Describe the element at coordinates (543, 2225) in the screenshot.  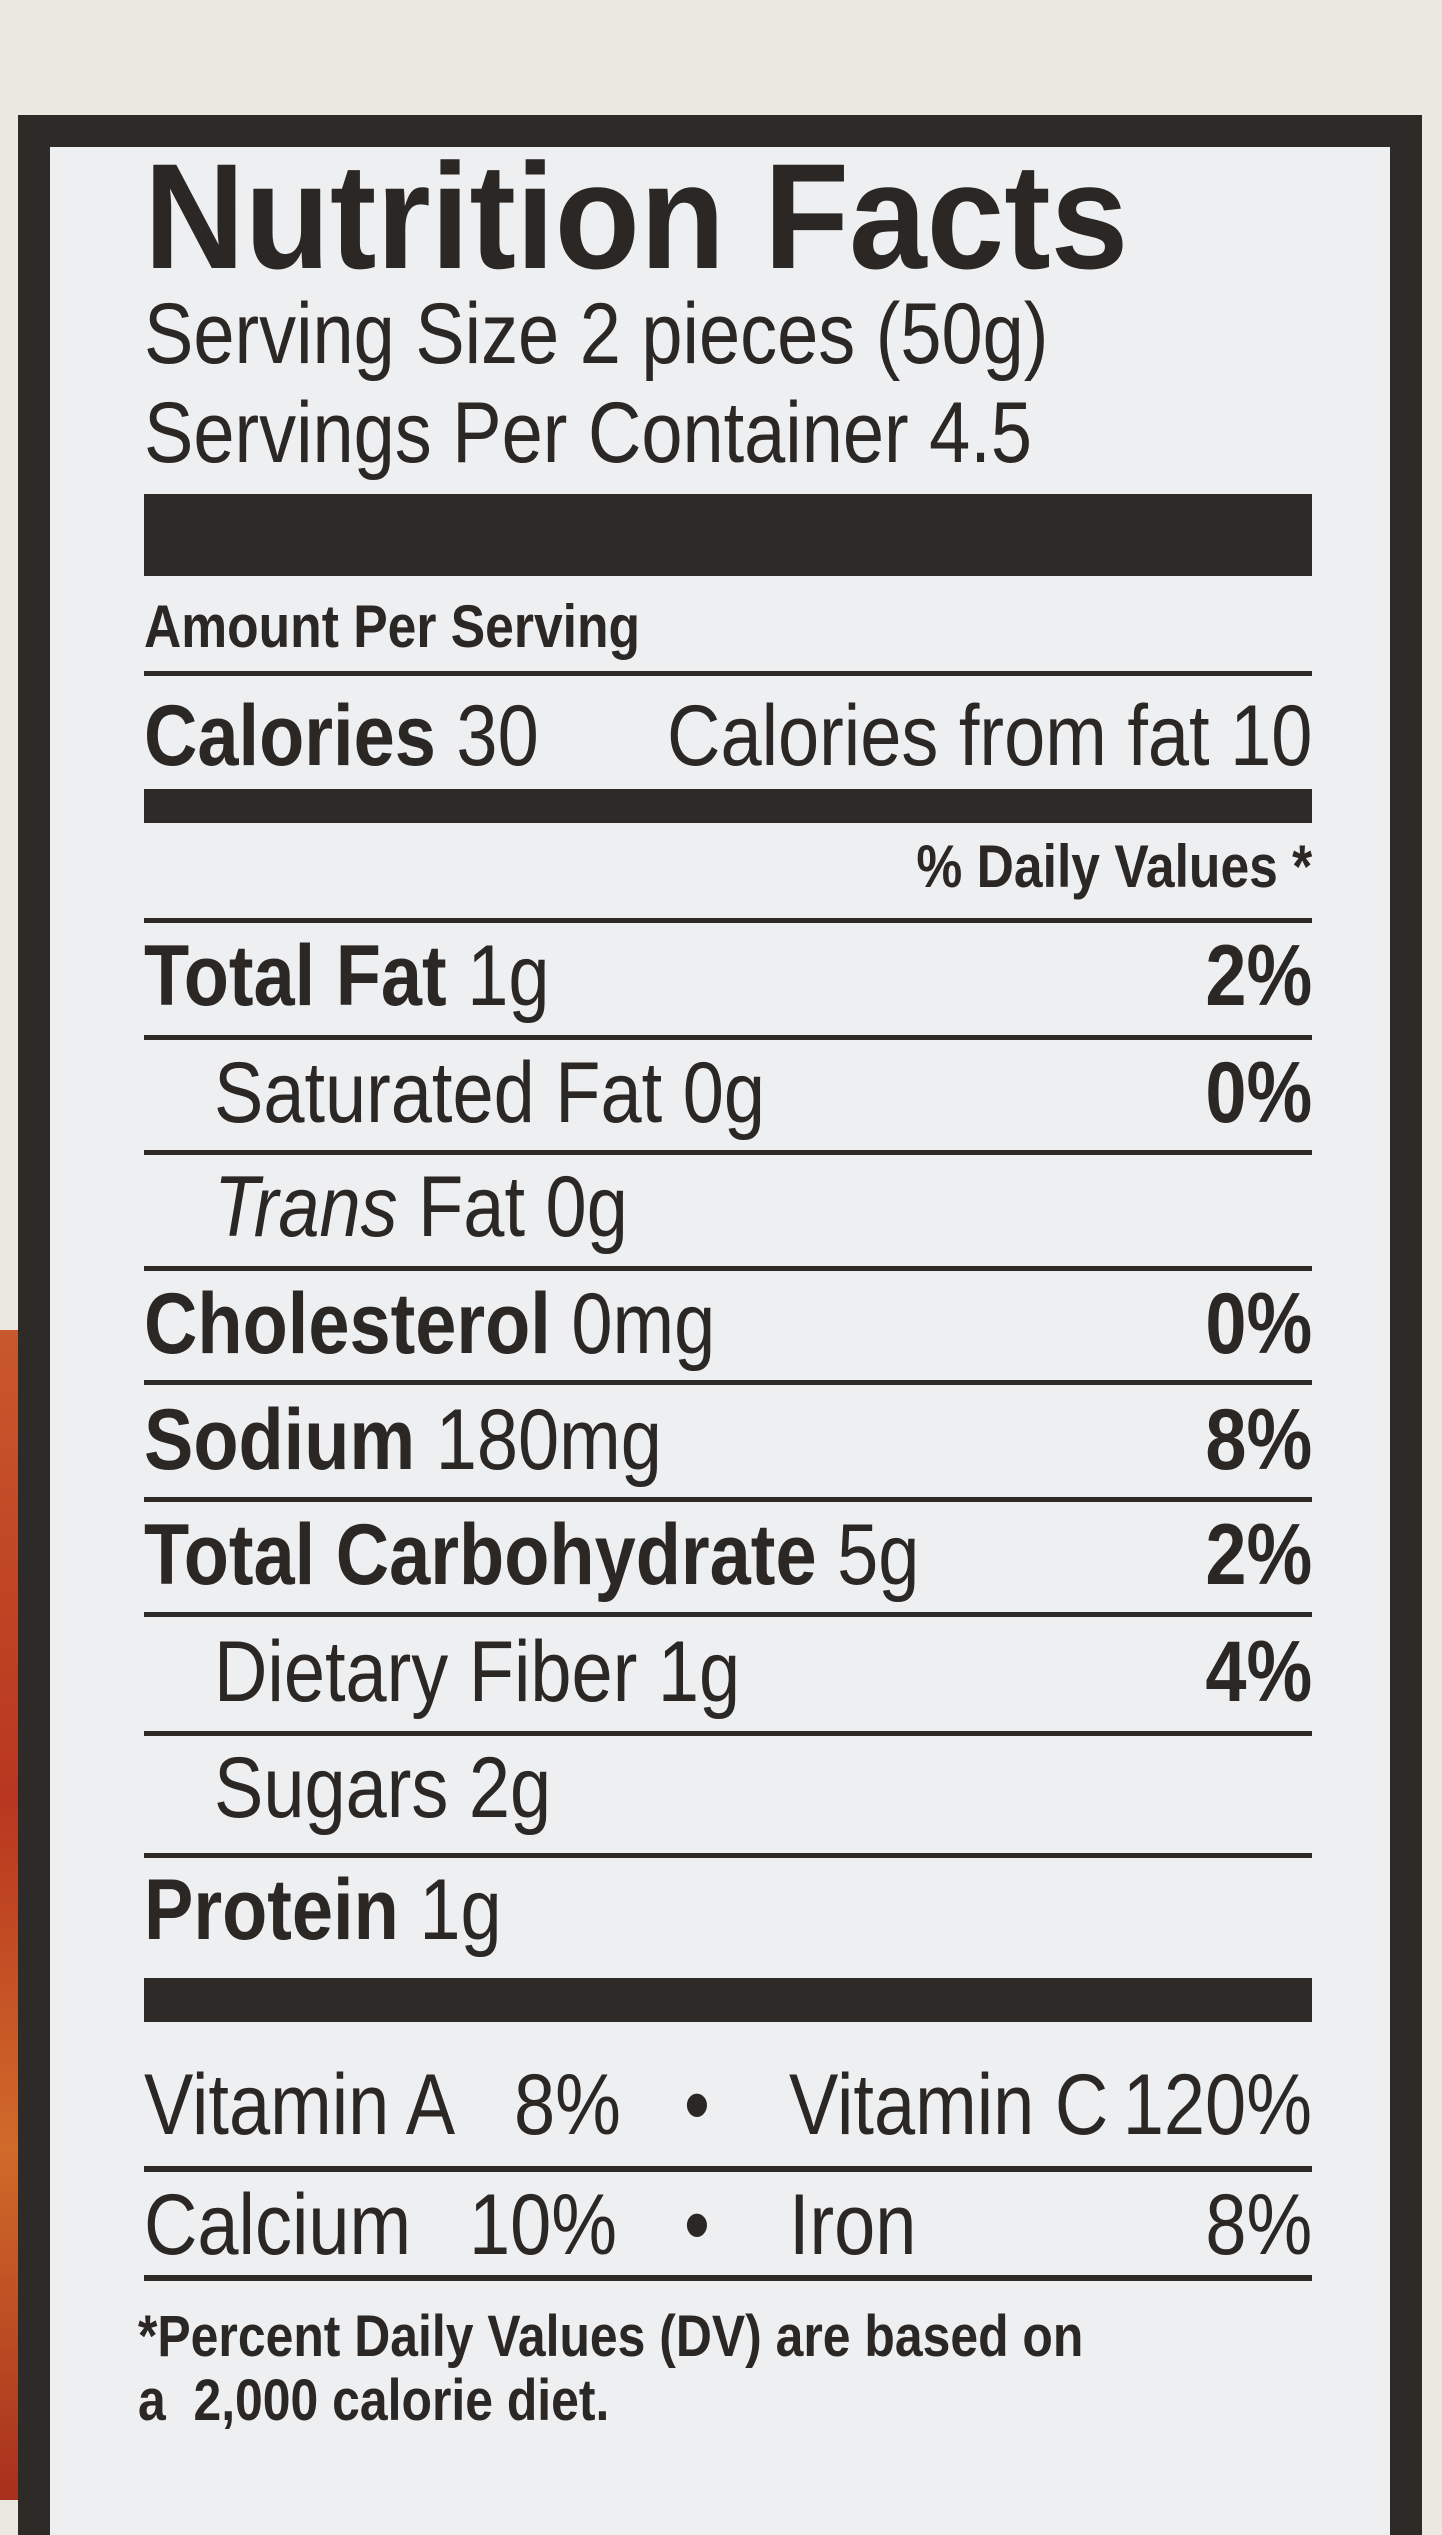
I see `calcium-value: 10%` at that location.